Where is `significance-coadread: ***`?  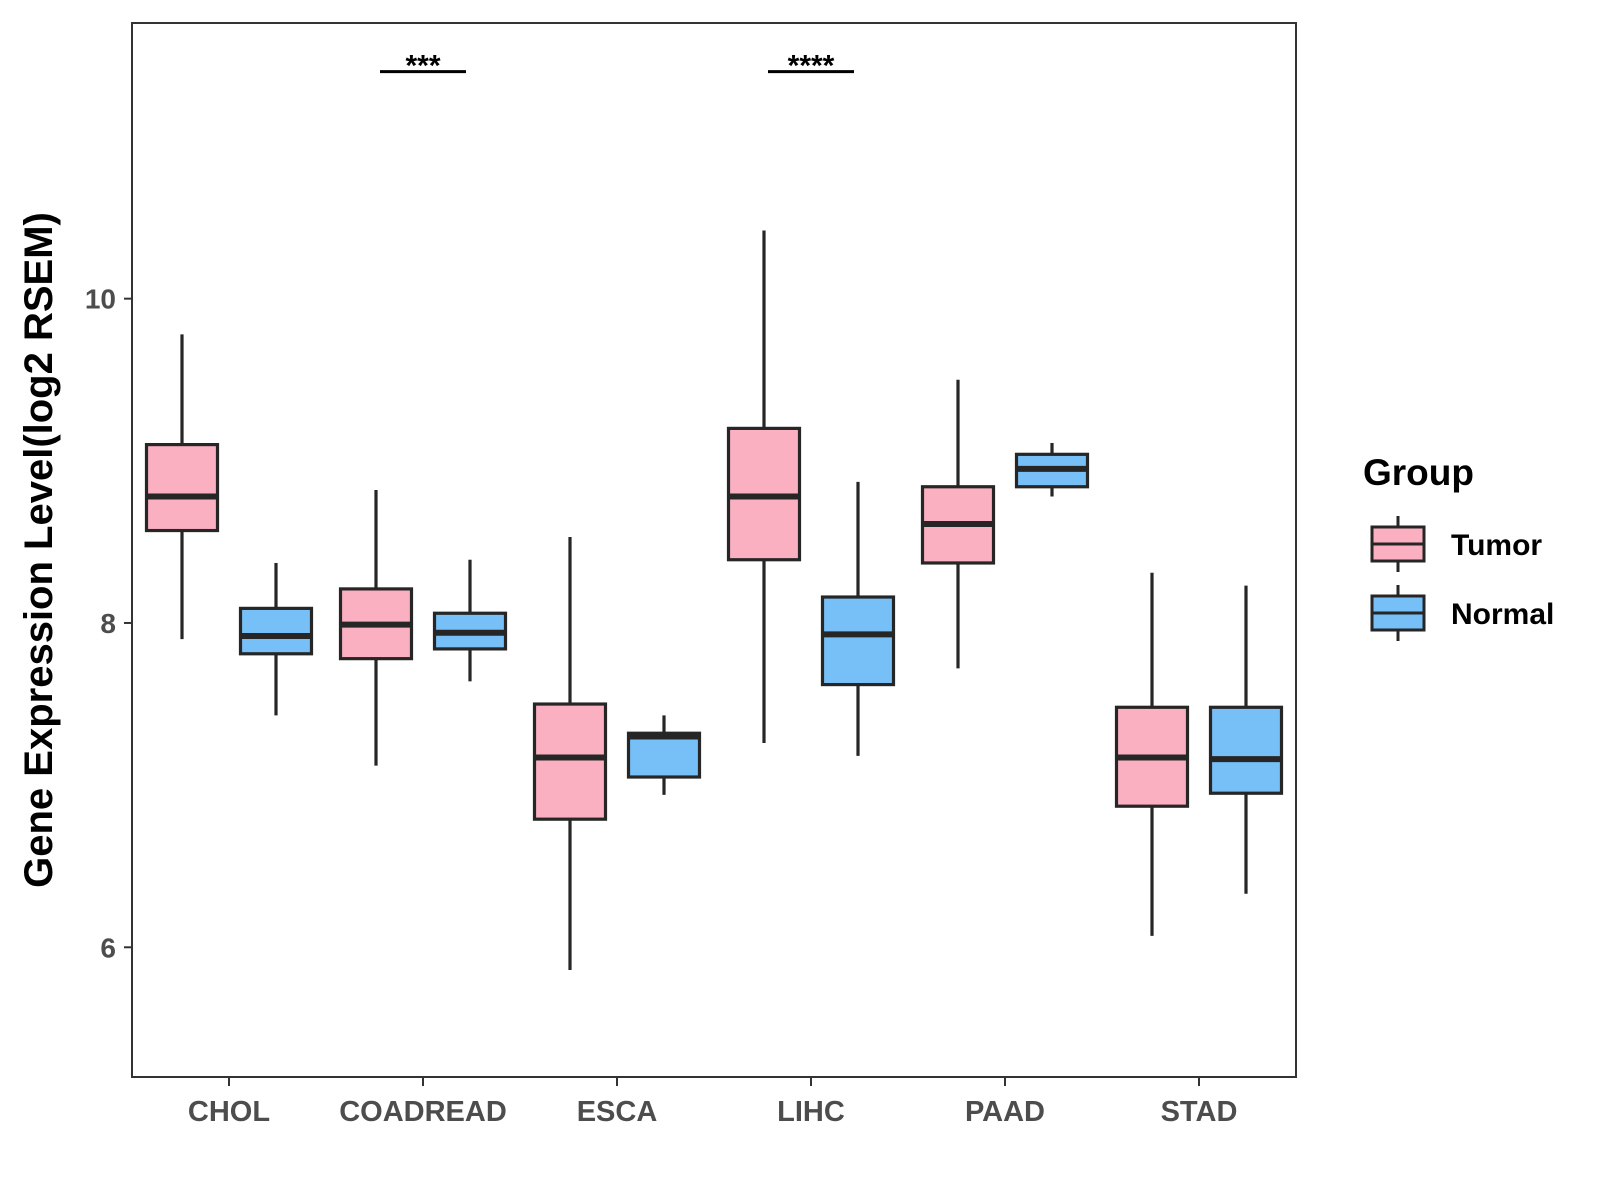
significance-coadread: *** is located at coordinates (423, 66).